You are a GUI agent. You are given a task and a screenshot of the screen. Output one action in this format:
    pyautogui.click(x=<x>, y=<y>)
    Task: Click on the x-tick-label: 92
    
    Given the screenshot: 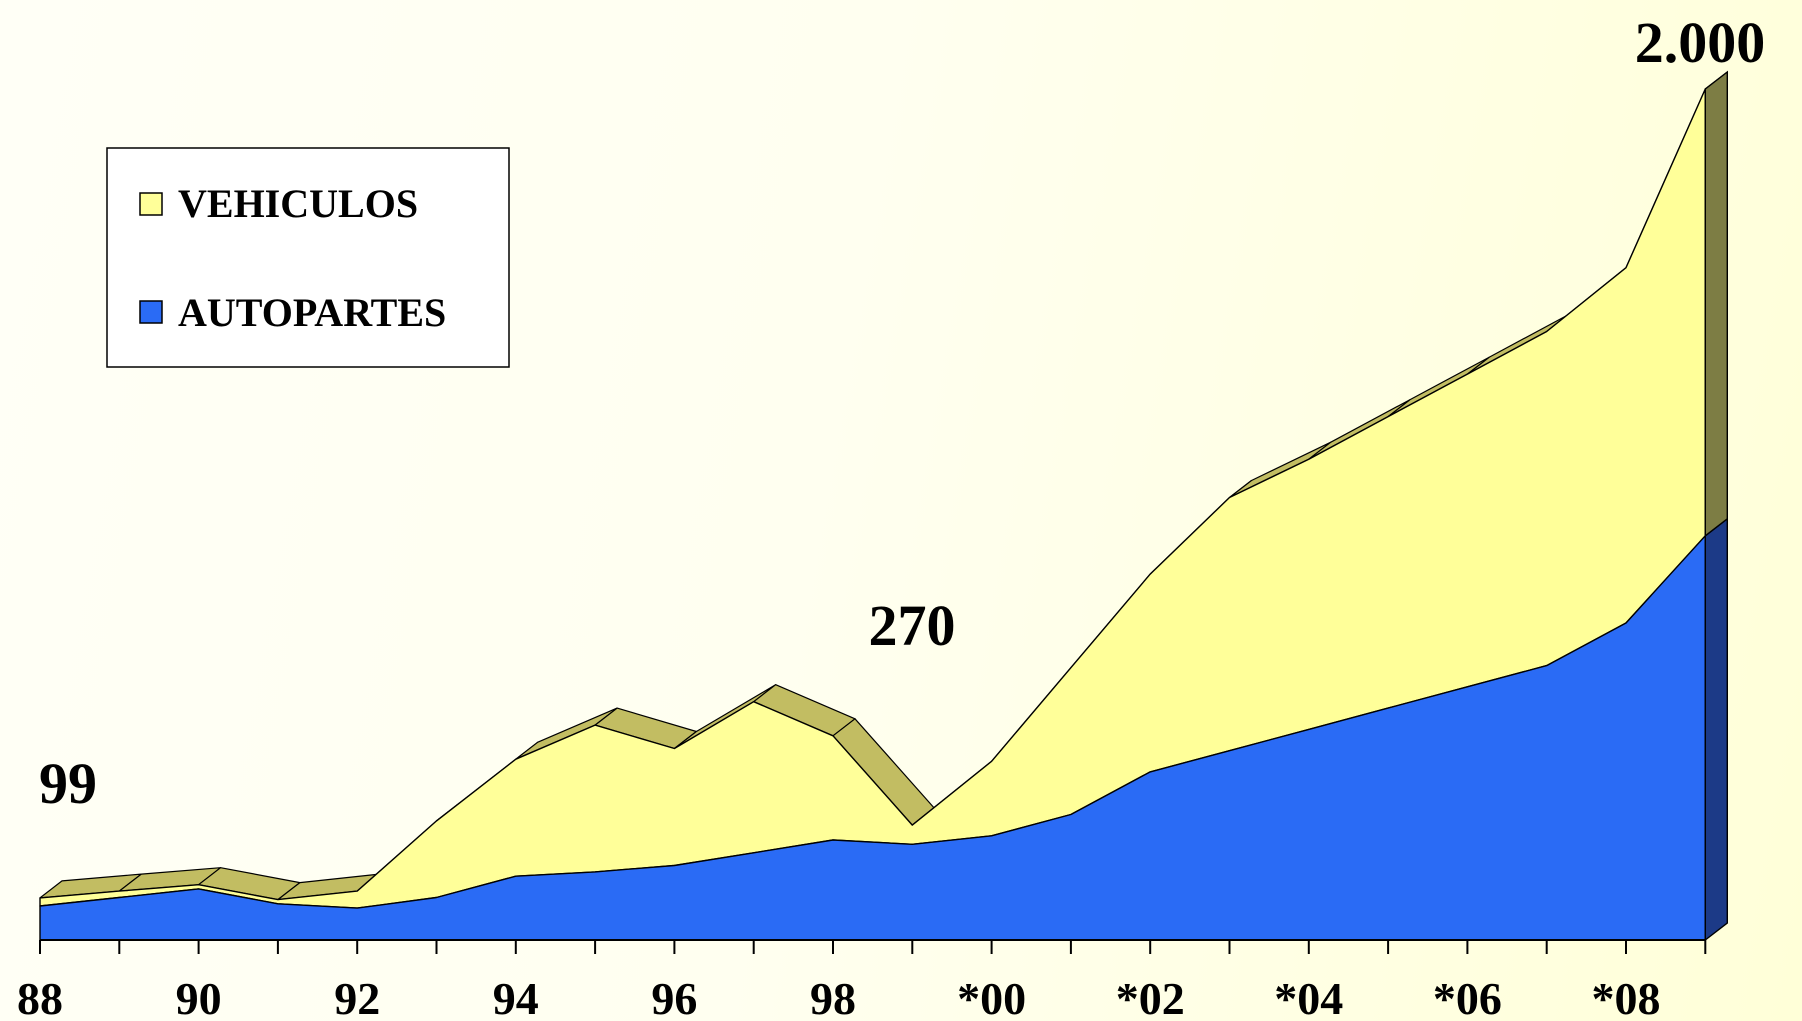 What is the action you would take?
    pyautogui.click(x=357, y=997)
    